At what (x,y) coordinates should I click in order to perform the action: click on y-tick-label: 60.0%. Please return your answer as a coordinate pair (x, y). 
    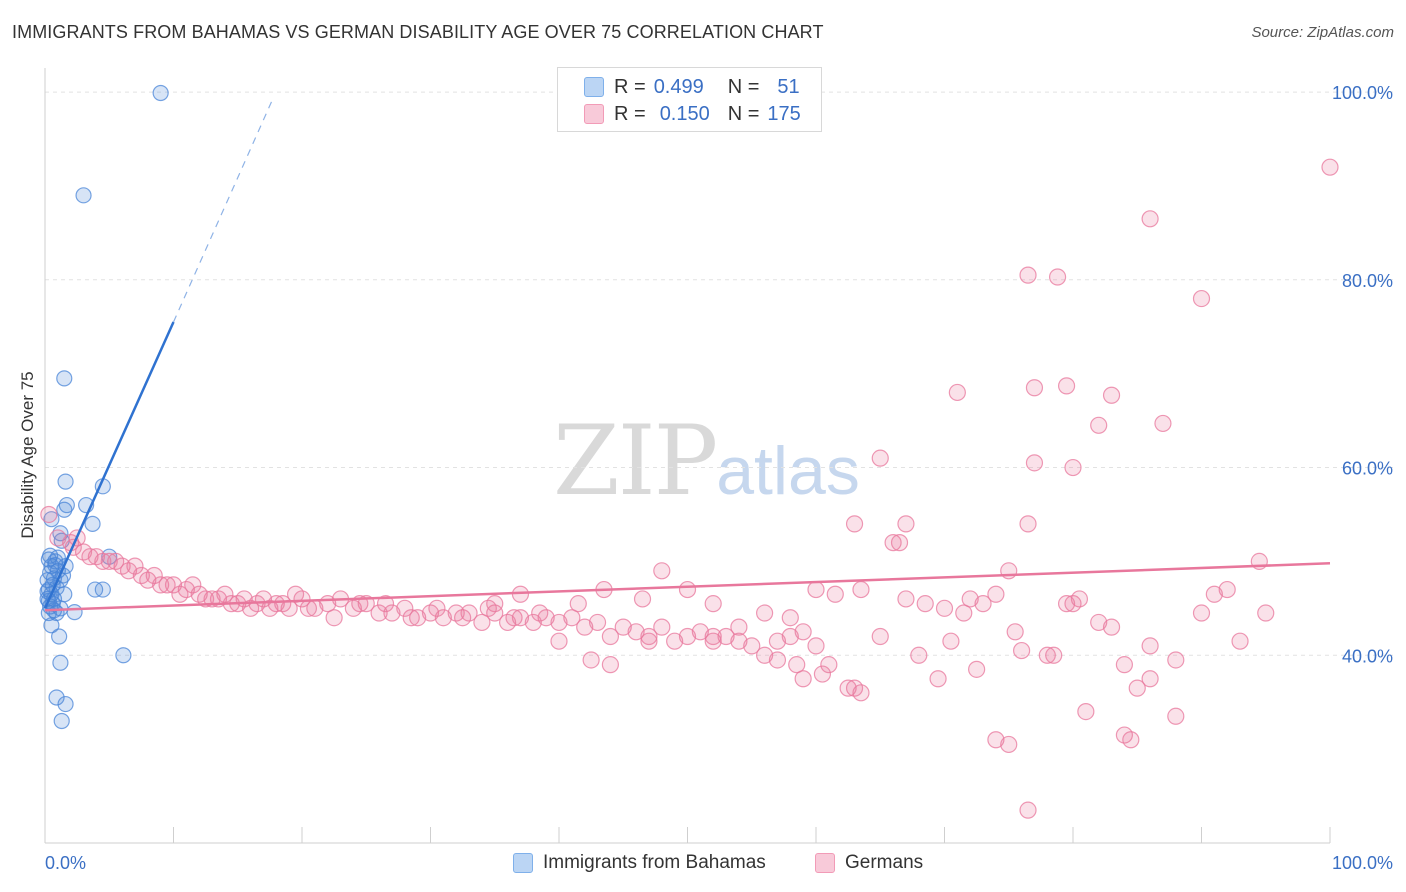
    Looking at the image, I should click on (1367, 469).